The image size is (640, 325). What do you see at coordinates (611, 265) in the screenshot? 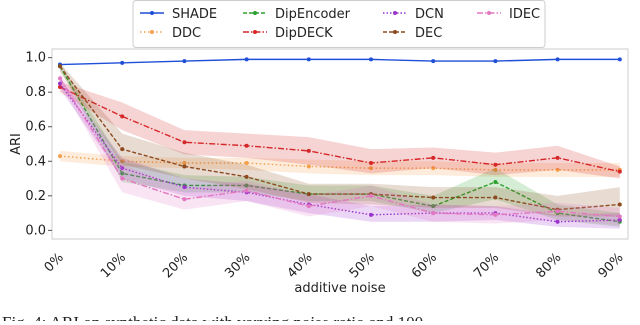
I see `x-tick-label: 90%` at bounding box center [611, 265].